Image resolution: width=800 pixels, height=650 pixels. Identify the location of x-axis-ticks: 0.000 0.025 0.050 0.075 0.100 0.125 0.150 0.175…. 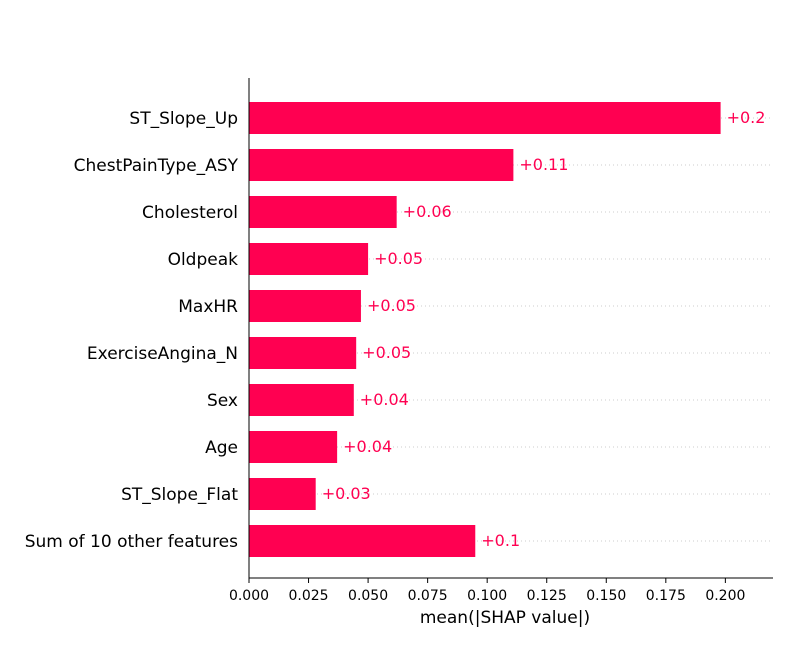
(487, 591).